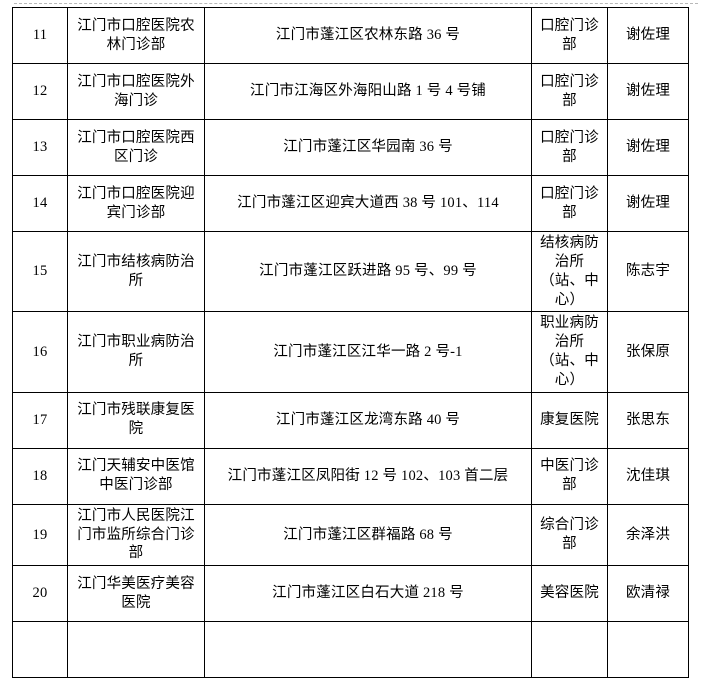 Image resolution: width=704 pixels, height=678 pixels. What do you see at coordinates (368, 535) in the screenshot?
I see `cell-address: 江门市蓬江区群福路 68 号` at bounding box center [368, 535].